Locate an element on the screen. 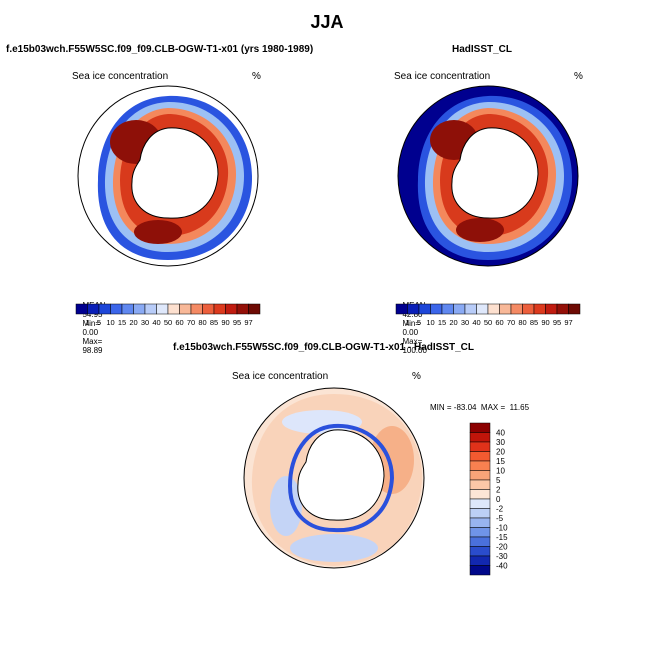  diff-colorbar-label: 15 is located at coordinates (500, 461).